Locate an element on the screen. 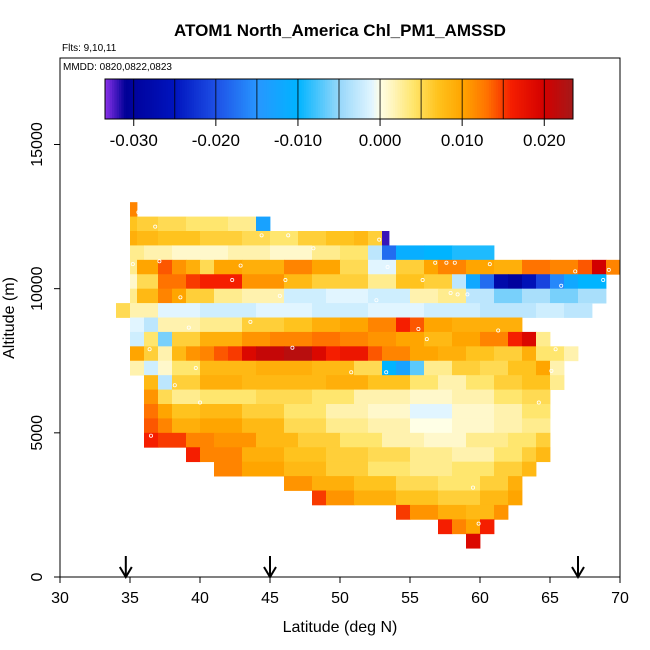 The image size is (650, 650). colorbar-tick-label: 0.000 is located at coordinates (380, 140).